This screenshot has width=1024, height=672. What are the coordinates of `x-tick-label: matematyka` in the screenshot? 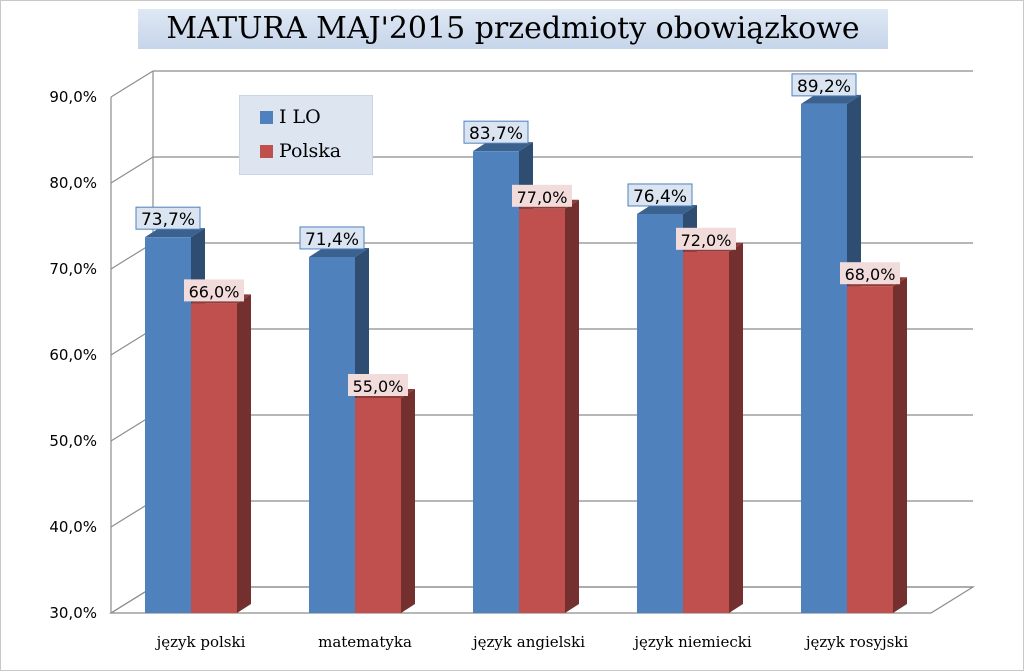 It's located at (365, 642).